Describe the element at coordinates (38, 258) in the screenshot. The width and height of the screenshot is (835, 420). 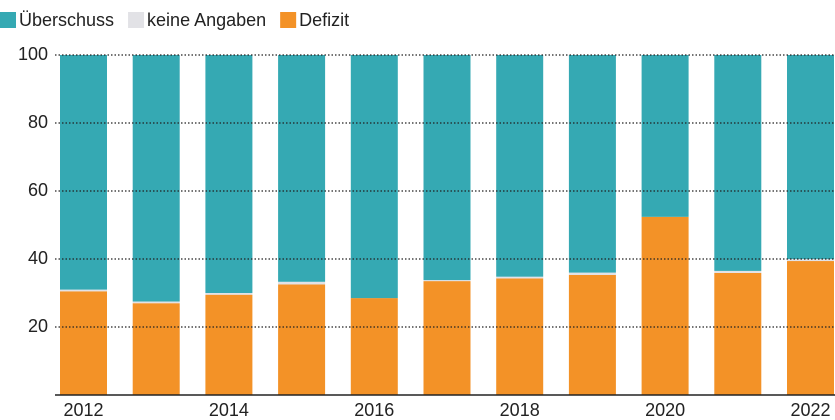
I see `y-tick-label: 40` at that location.